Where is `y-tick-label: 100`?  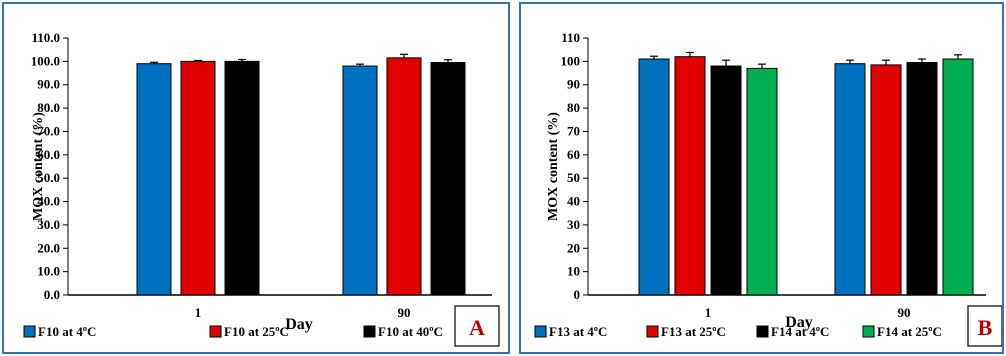
y-tick-label: 100 is located at coordinates (571, 60).